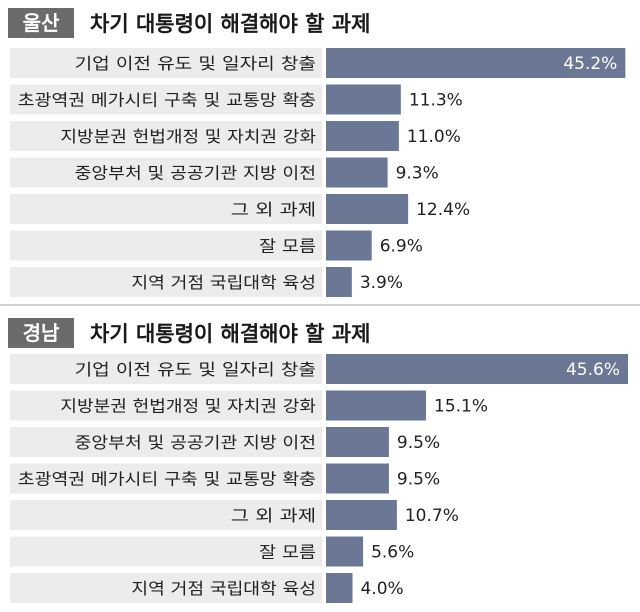  What do you see at coordinates (461, 407) in the screenshot?
I see `value-label: 15.1%` at bounding box center [461, 407].